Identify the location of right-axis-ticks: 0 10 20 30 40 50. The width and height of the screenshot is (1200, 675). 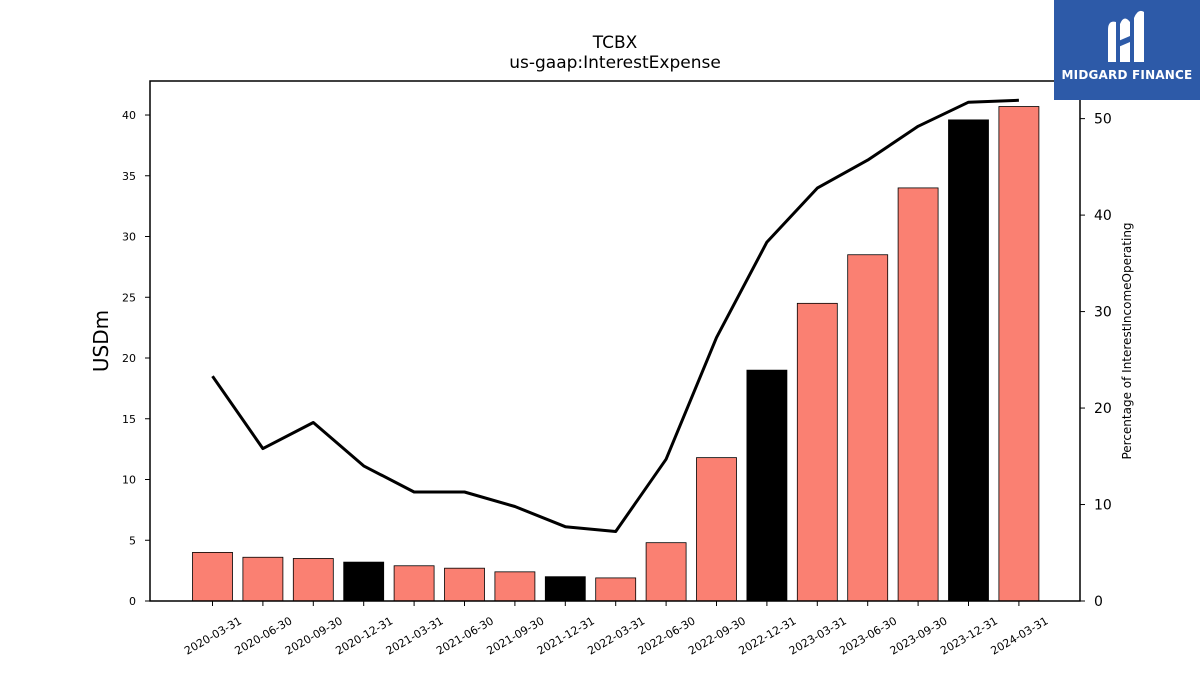
(1096, 361).